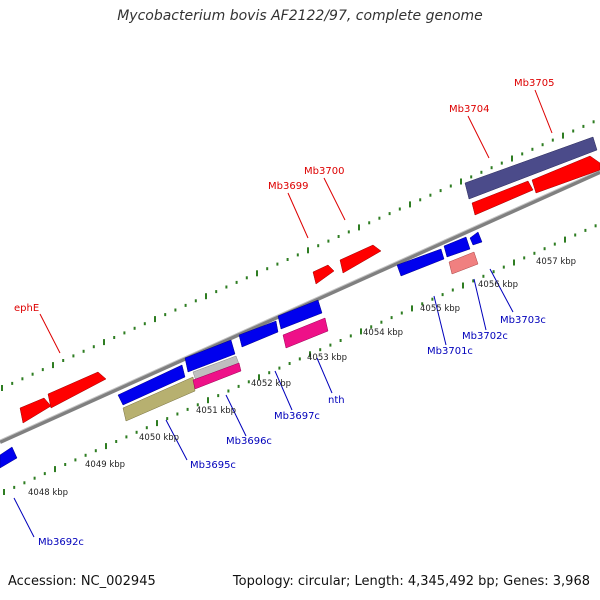 This screenshot has width=600, height=600. I want to click on gene-label-nth: nth, so click(336, 400).